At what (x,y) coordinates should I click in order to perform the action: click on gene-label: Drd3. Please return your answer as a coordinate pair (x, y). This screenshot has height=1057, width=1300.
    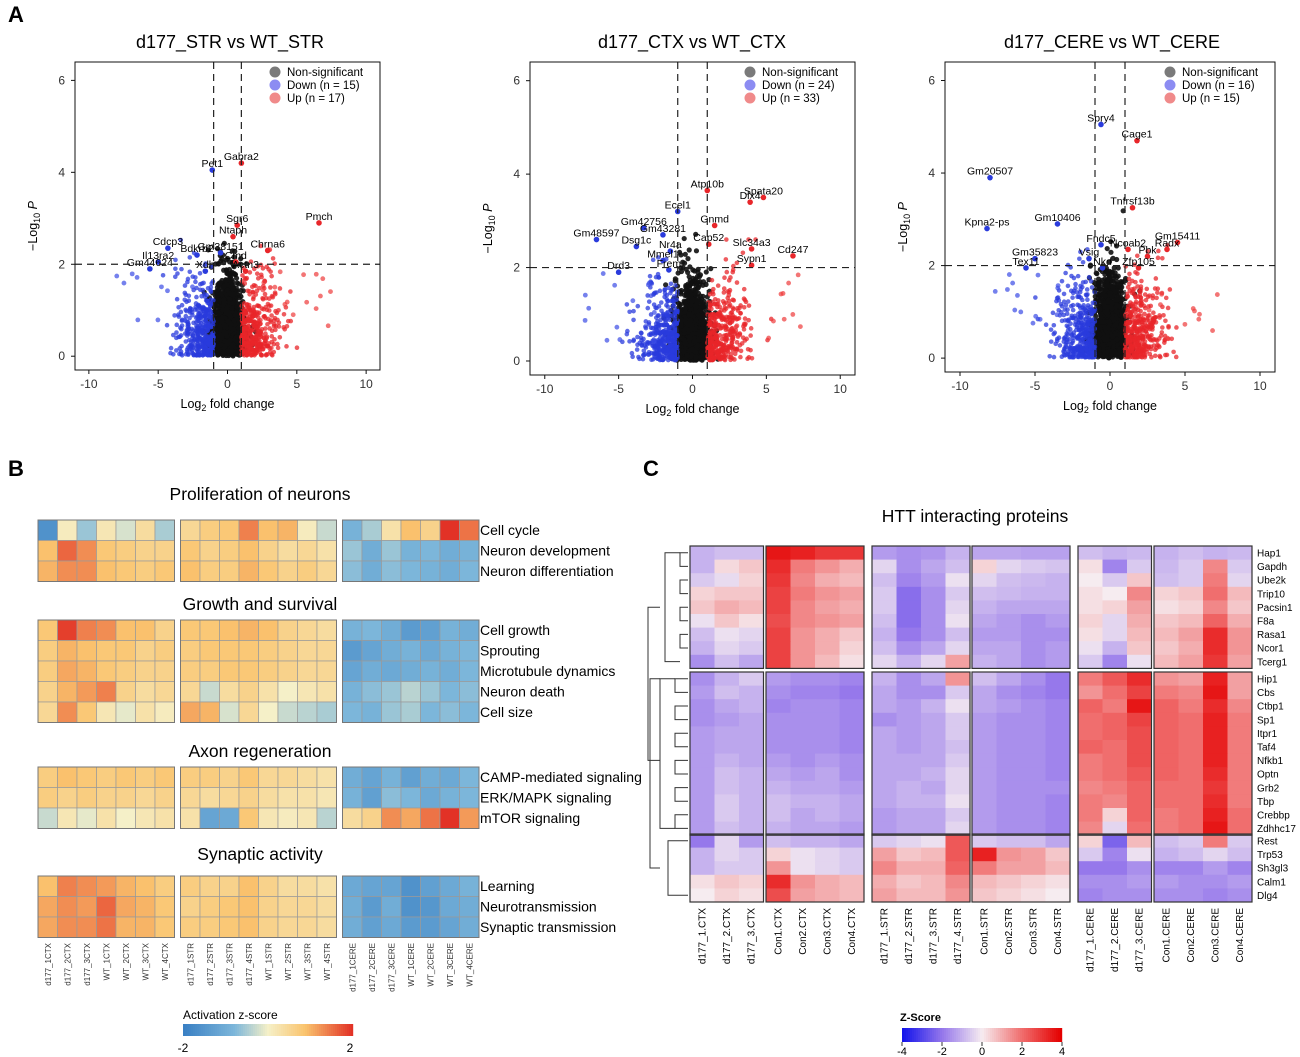
    Looking at the image, I should click on (618, 266).